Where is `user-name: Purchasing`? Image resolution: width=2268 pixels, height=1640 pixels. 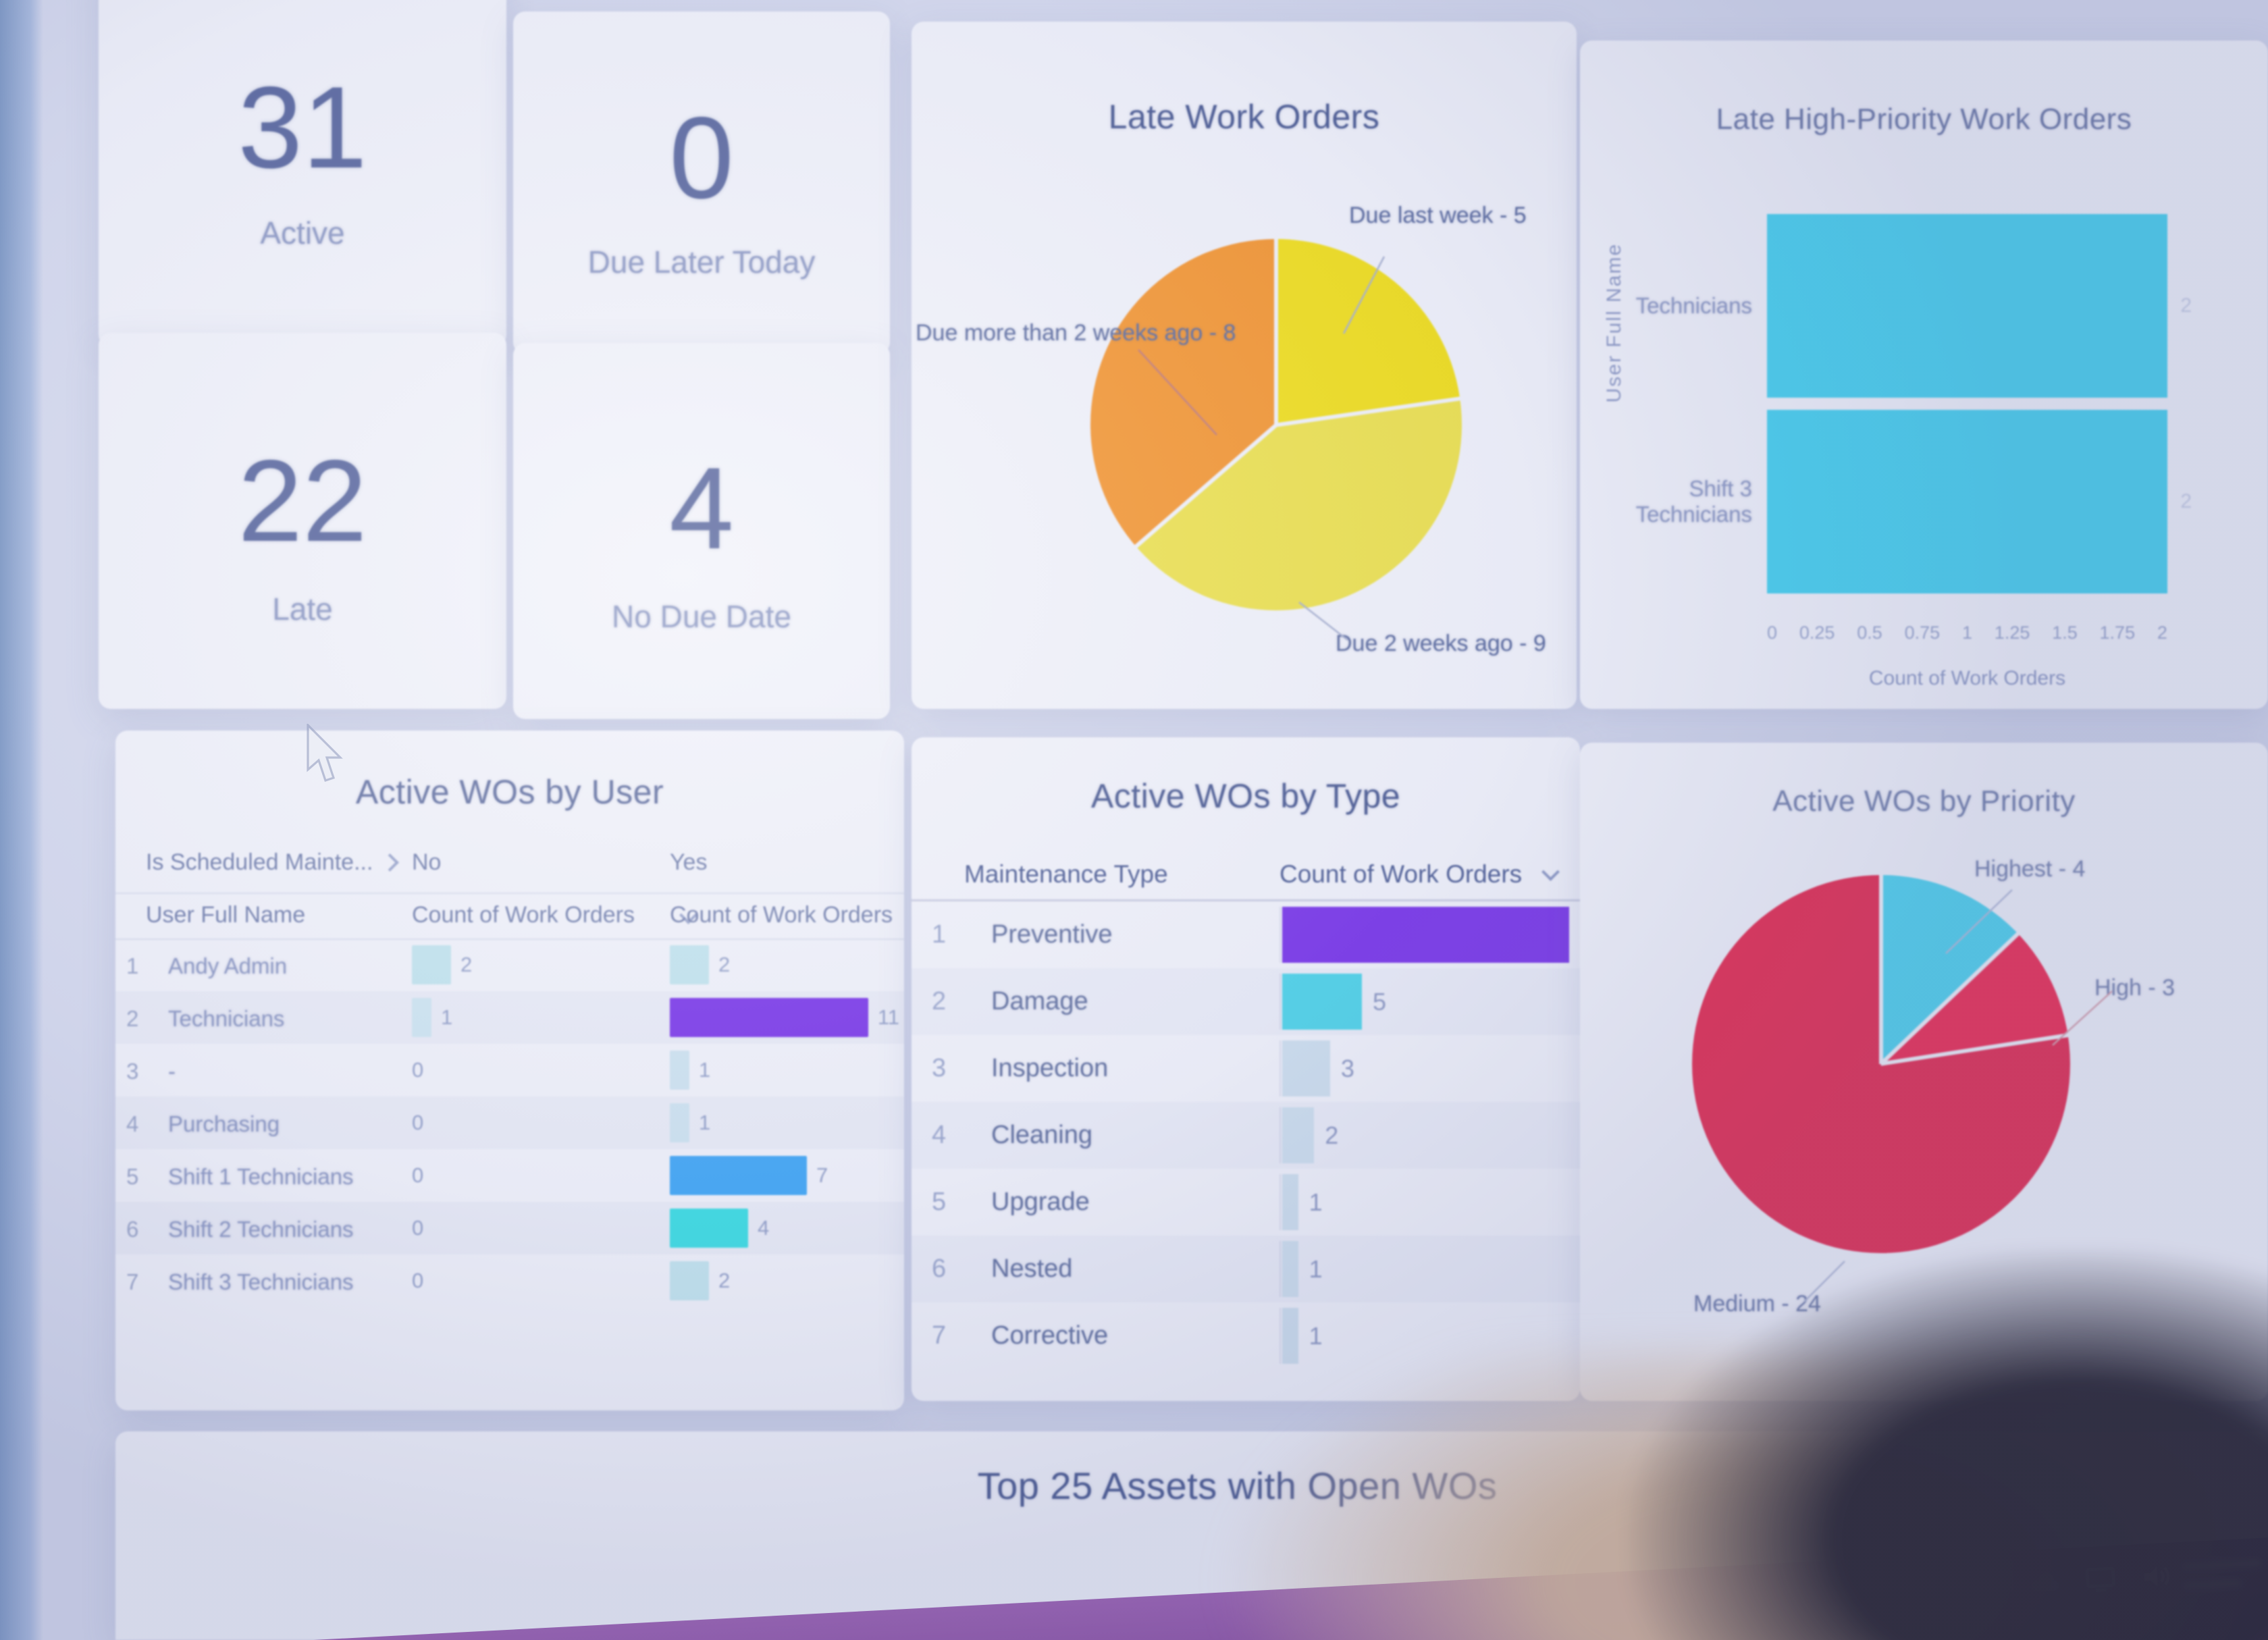 user-name: Purchasing is located at coordinates (224, 1124).